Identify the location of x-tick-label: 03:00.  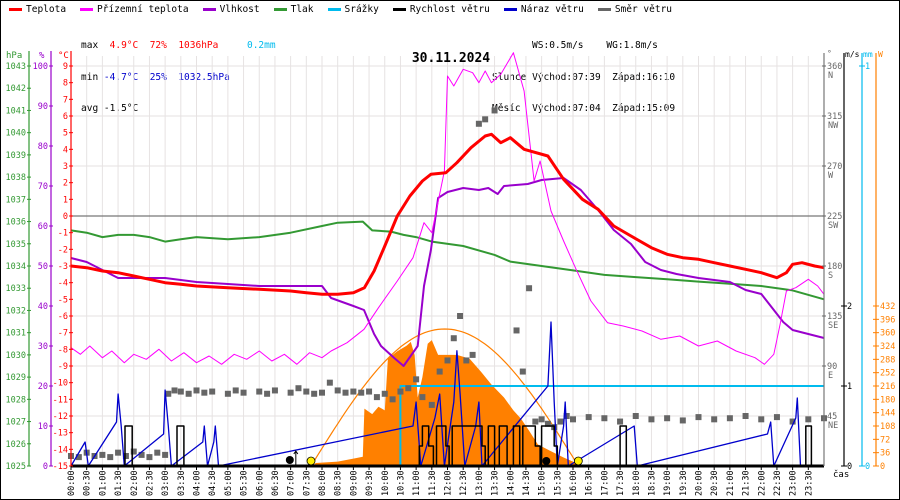
(166, 483).